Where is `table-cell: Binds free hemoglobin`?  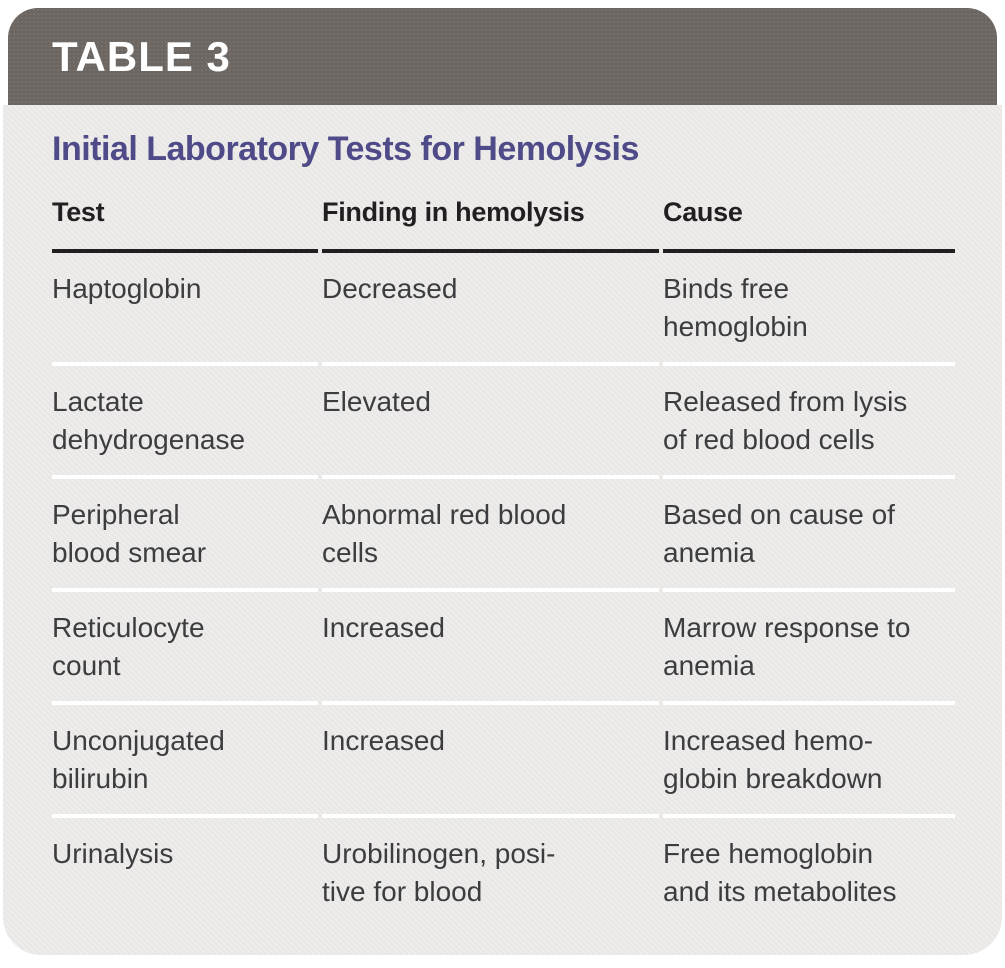
table-cell: Binds free hemoglobin is located at coordinates (809, 309).